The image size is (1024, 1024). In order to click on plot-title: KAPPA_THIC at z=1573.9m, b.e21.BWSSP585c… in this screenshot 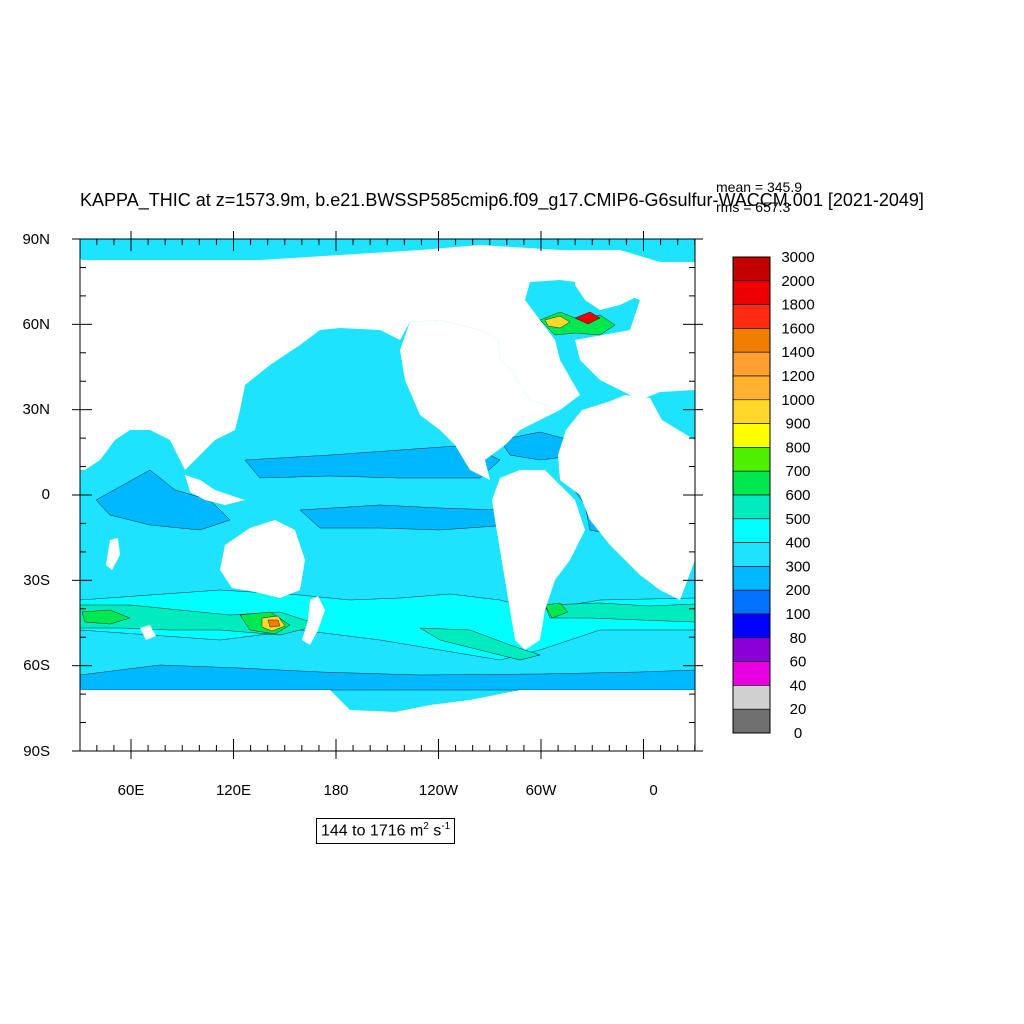, I will do `click(502, 200)`.